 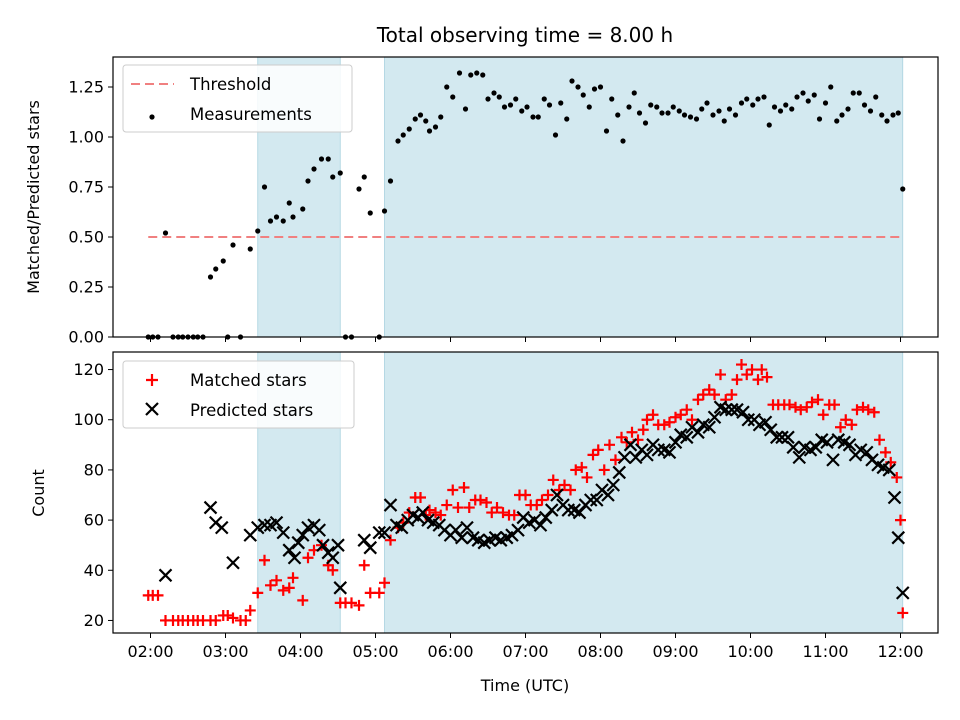 I want to click on x-tick-label: 10:00, so click(x=750, y=651).